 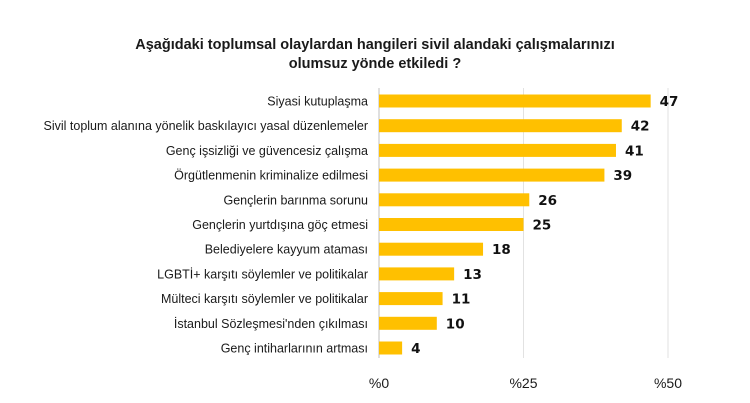 What do you see at coordinates (295, 200) in the screenshot?
I see `category-label: Gençlerin barınma sorunu` at bounding box center [295, 200].